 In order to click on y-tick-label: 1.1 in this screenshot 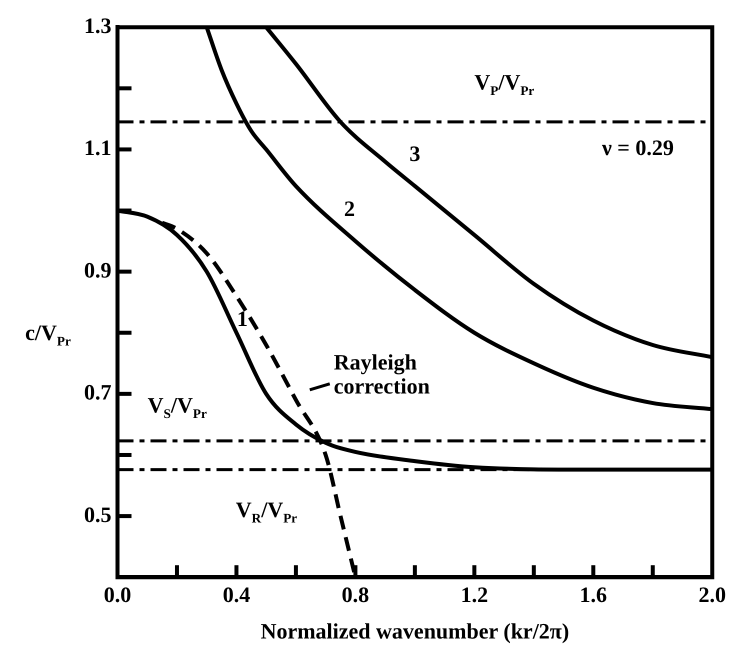, I will do `click(98, 147)`.